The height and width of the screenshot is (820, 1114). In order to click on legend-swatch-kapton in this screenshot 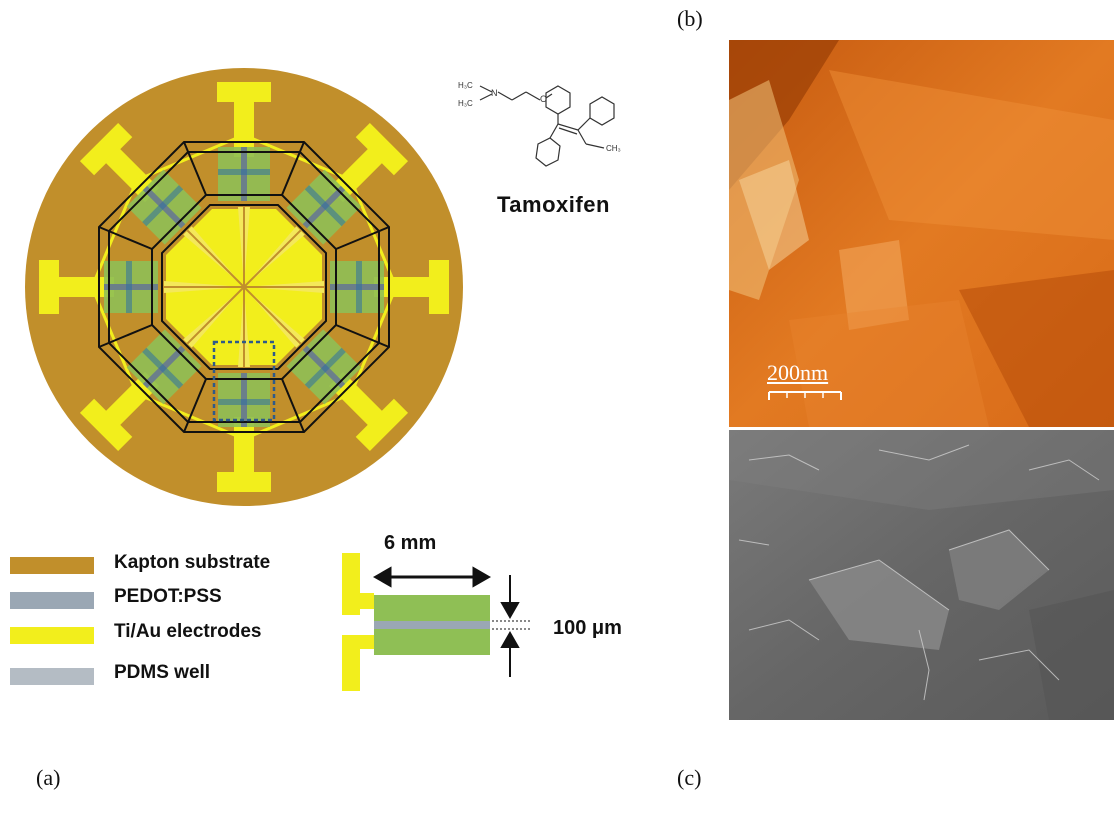, I will do `click(52, 565)`.